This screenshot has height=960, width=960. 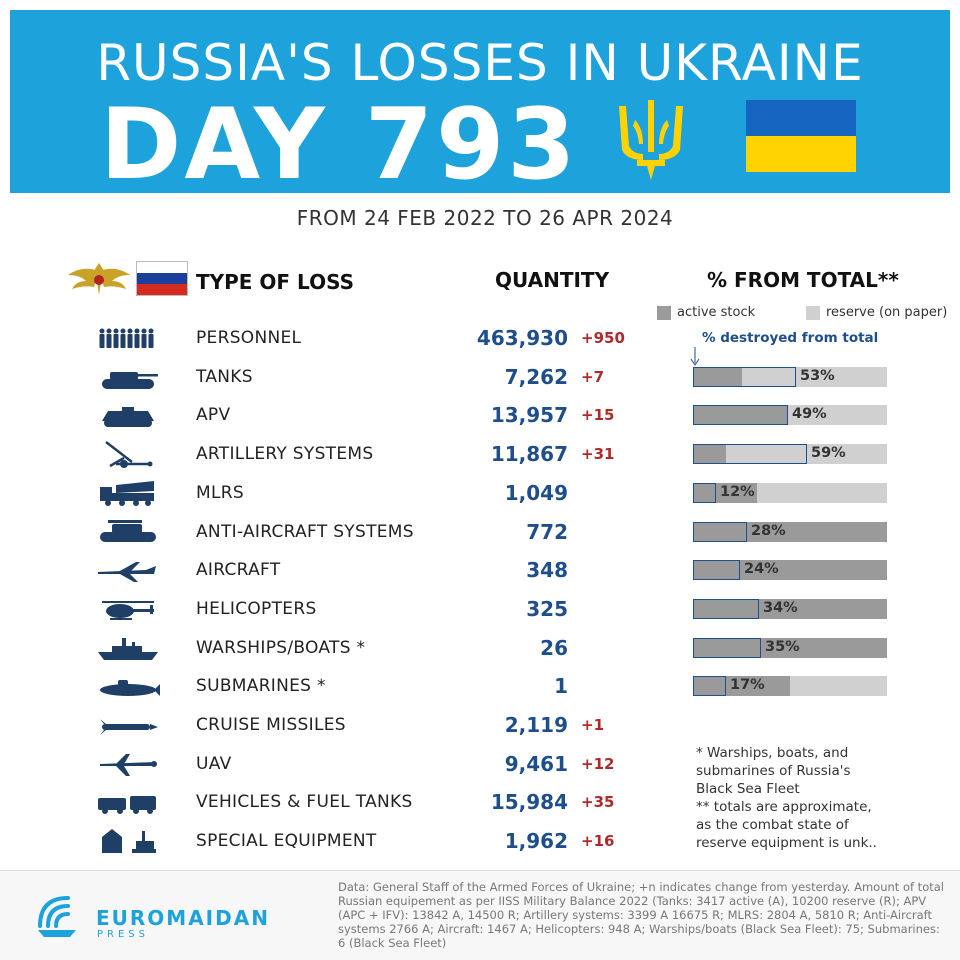 I want to click on percent-bar: 59%, so click(x=790, y=454).